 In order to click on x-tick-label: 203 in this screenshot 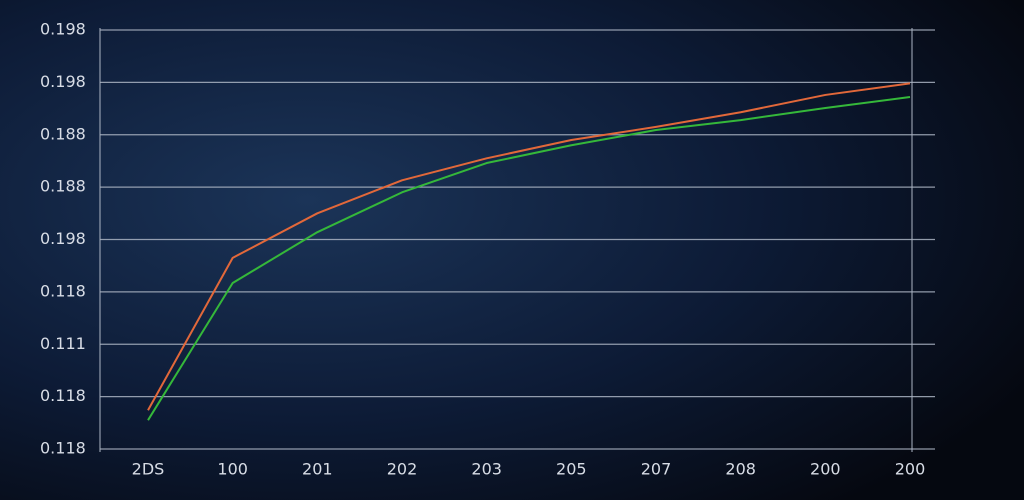, I will do `click(486, 469)`.